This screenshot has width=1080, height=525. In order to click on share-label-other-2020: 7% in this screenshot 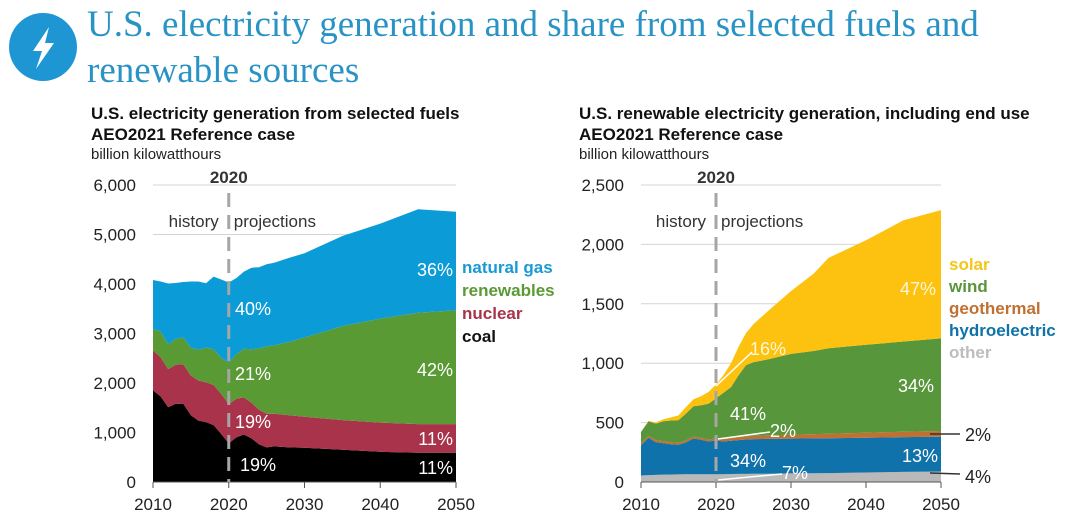, I will do `click(795, 473)`.